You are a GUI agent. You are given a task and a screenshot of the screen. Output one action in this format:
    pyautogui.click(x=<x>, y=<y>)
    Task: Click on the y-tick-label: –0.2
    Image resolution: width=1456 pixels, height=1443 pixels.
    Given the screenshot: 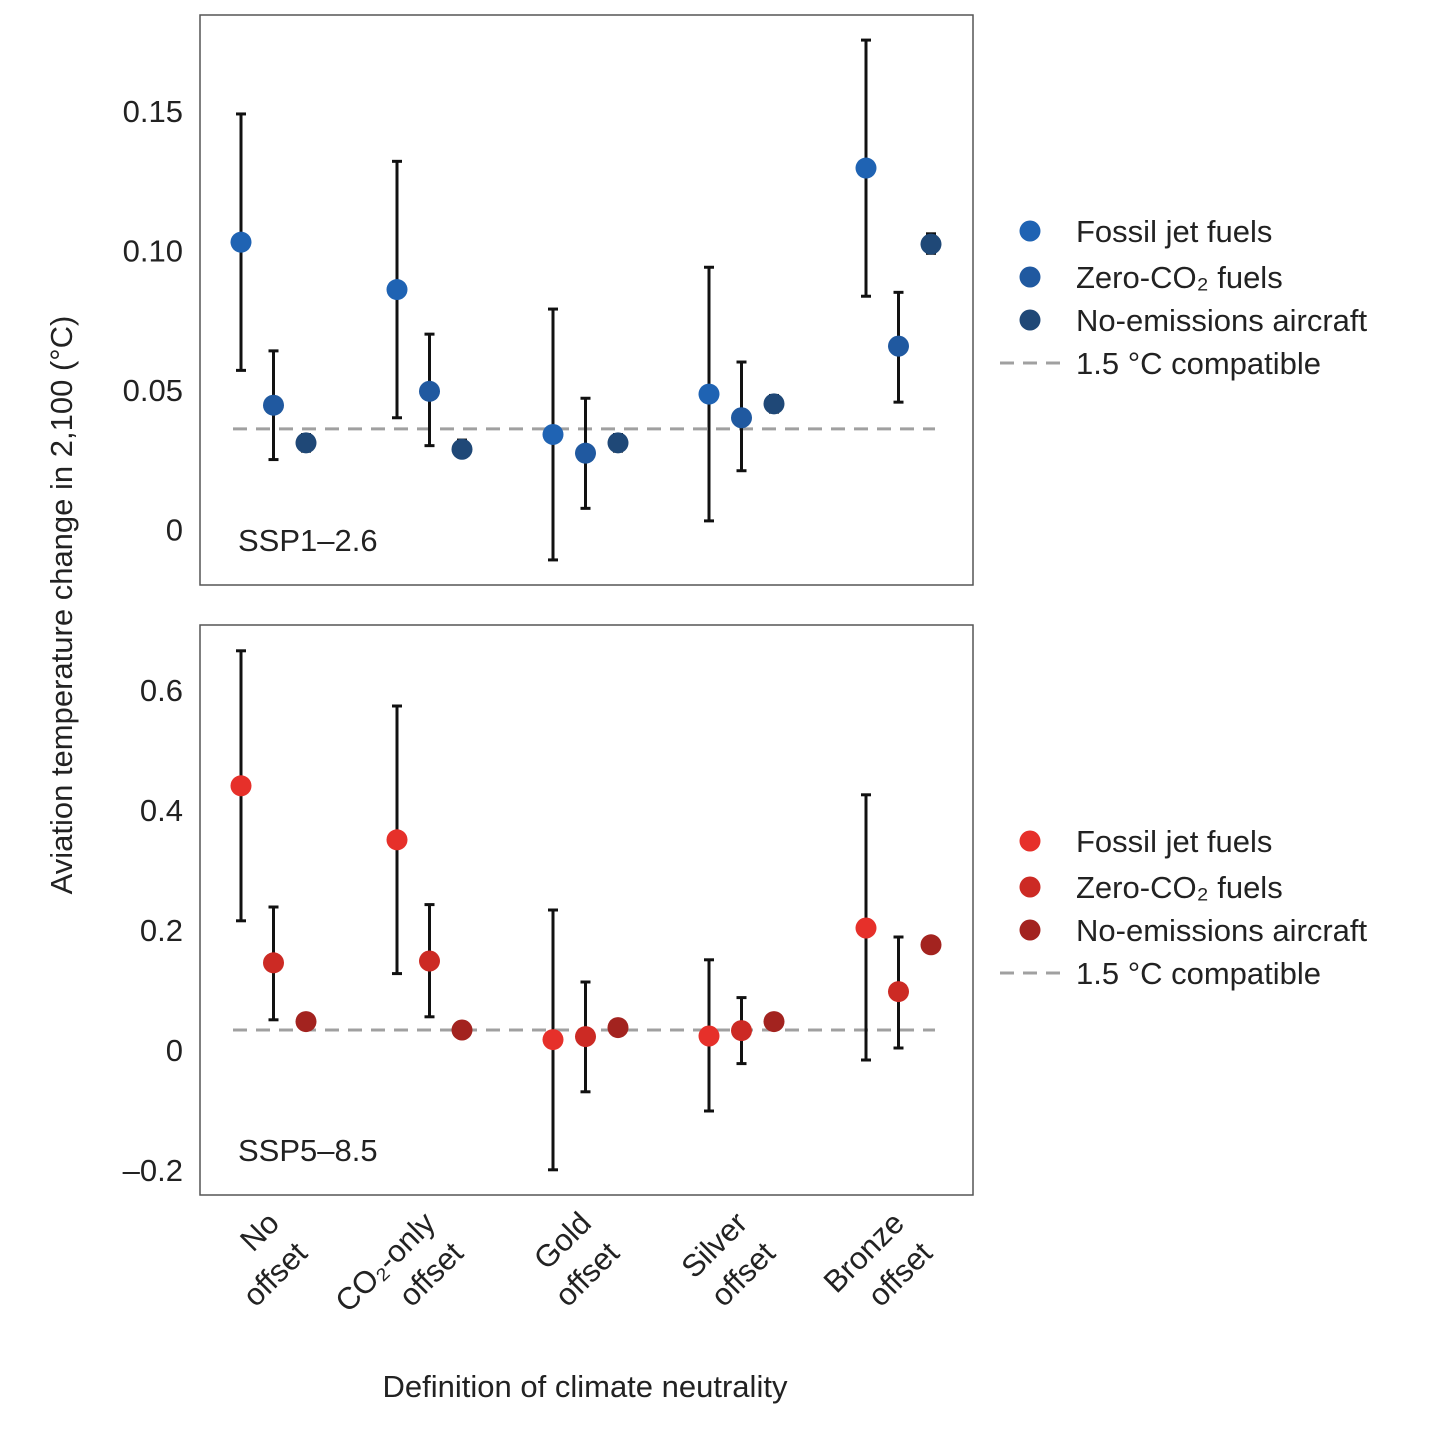 What is the action you would take?
    pyautogui.click(x=153, y=1170)
    